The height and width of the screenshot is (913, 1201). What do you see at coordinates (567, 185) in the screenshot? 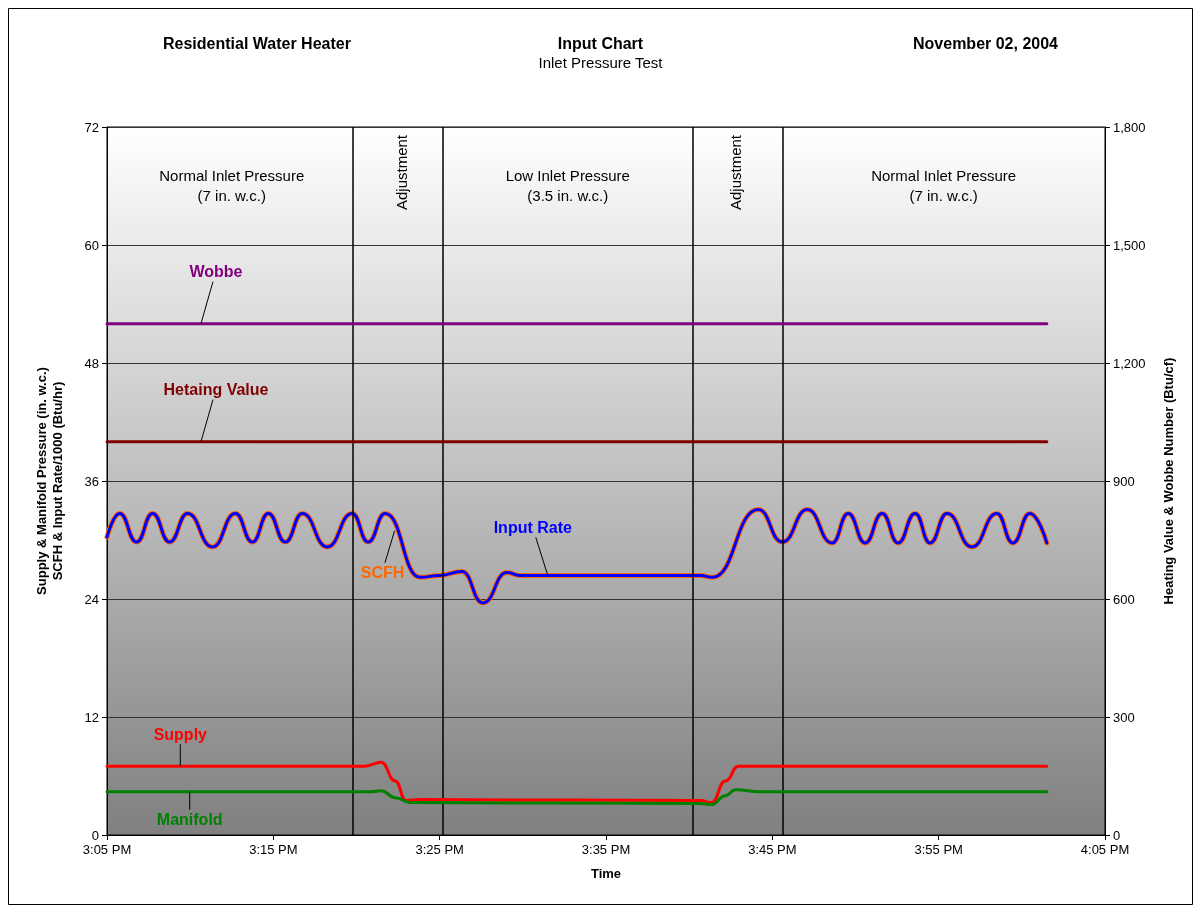
I see `annotation: Low Inlet Pressure (3.5 in. w.c.)` at bounding box center [567, 185].